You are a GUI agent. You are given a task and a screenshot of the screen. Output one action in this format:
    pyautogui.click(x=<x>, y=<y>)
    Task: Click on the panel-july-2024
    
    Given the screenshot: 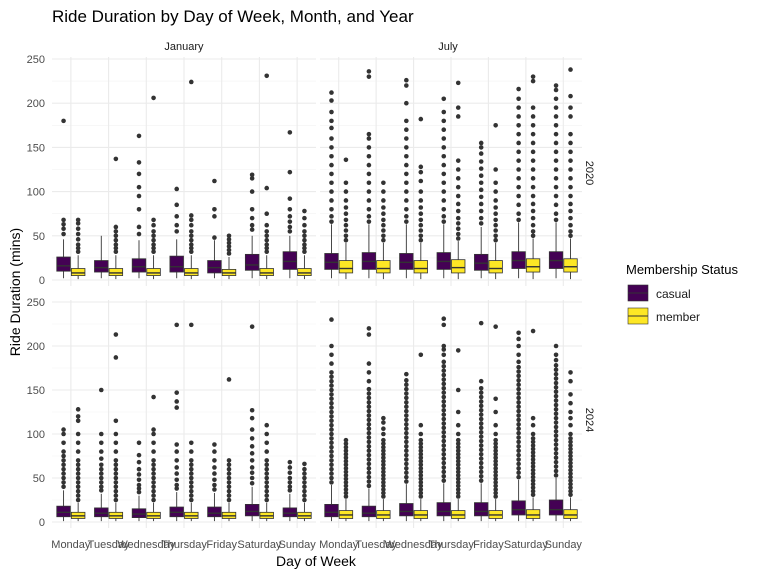 What is the action you would take?
    pyautogui.click(x=451, y=414)
    